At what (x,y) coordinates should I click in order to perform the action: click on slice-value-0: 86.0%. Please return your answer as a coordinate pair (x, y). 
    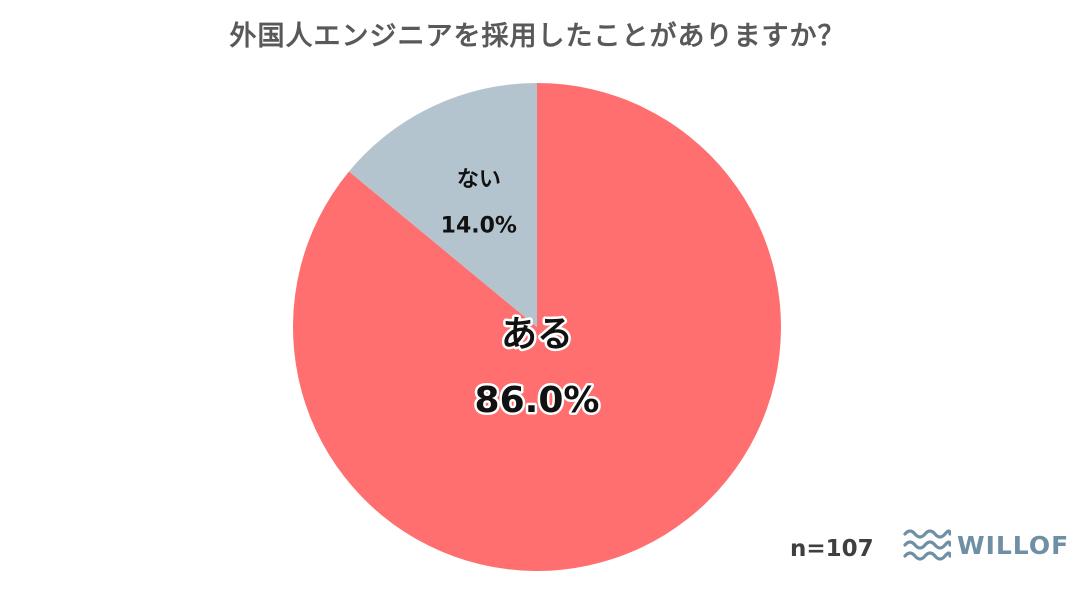
    Looking at the image, I should click on (537, 400).